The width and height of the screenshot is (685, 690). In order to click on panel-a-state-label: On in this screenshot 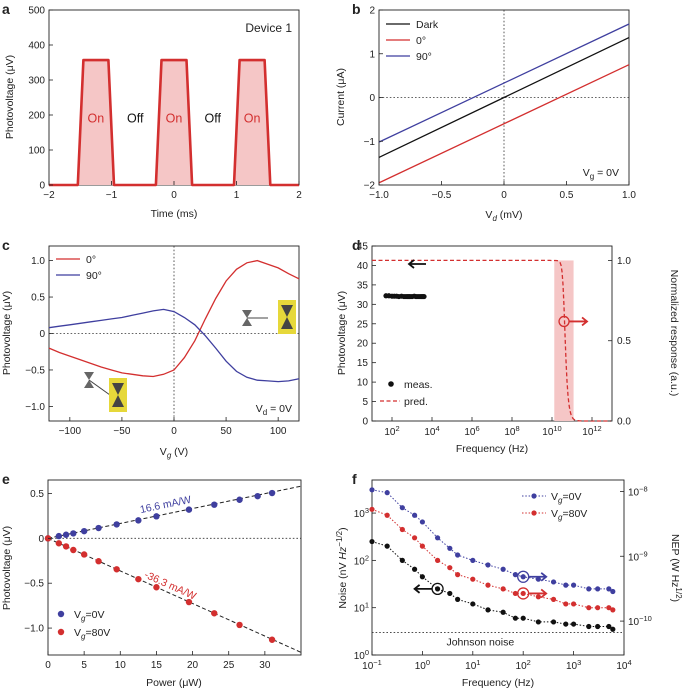, I will do `click(252, 119)`.